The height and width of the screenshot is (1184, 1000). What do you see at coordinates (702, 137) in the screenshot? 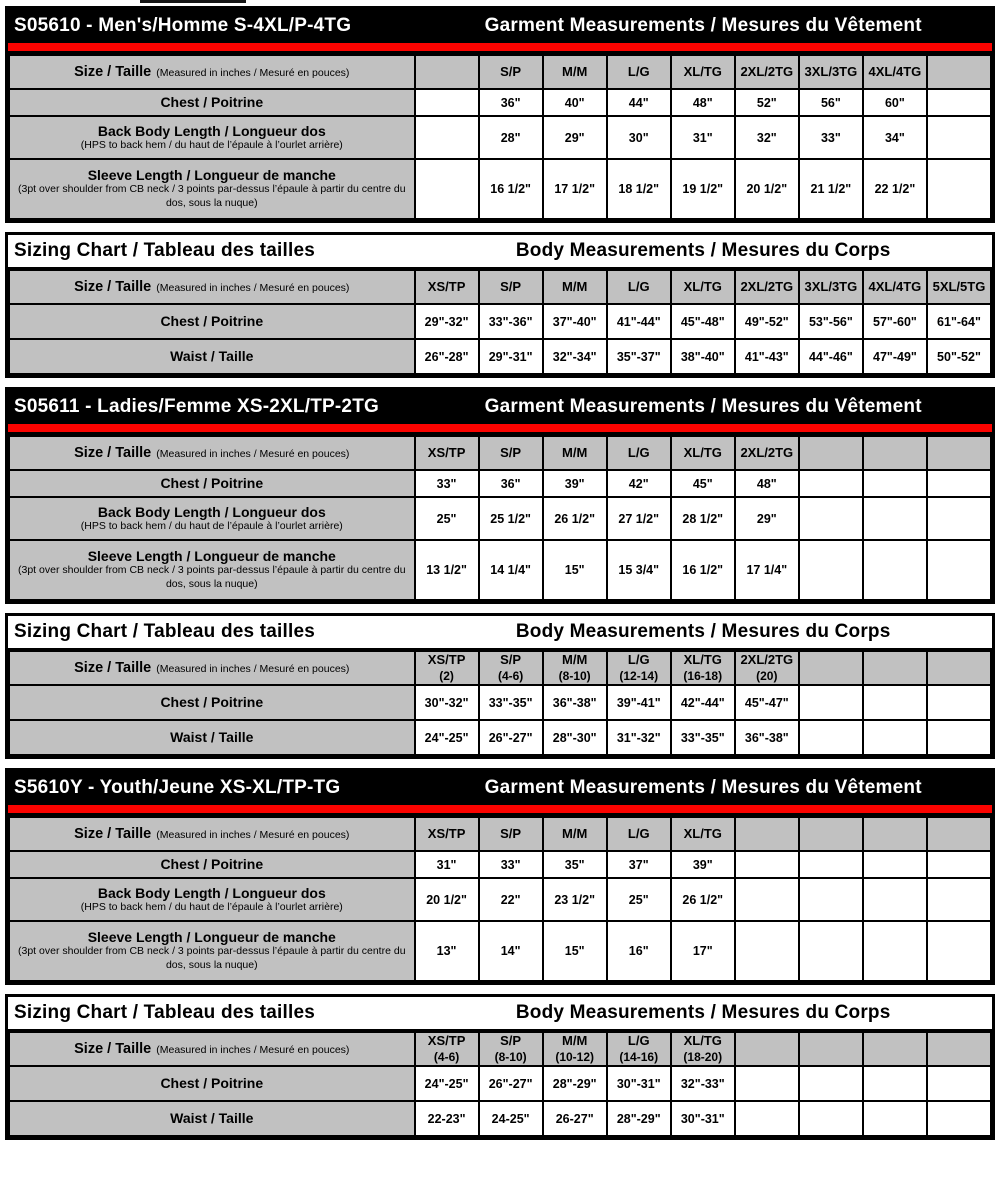
I see `measurement-value-cell: 31"` at bounding box center [702, 137].